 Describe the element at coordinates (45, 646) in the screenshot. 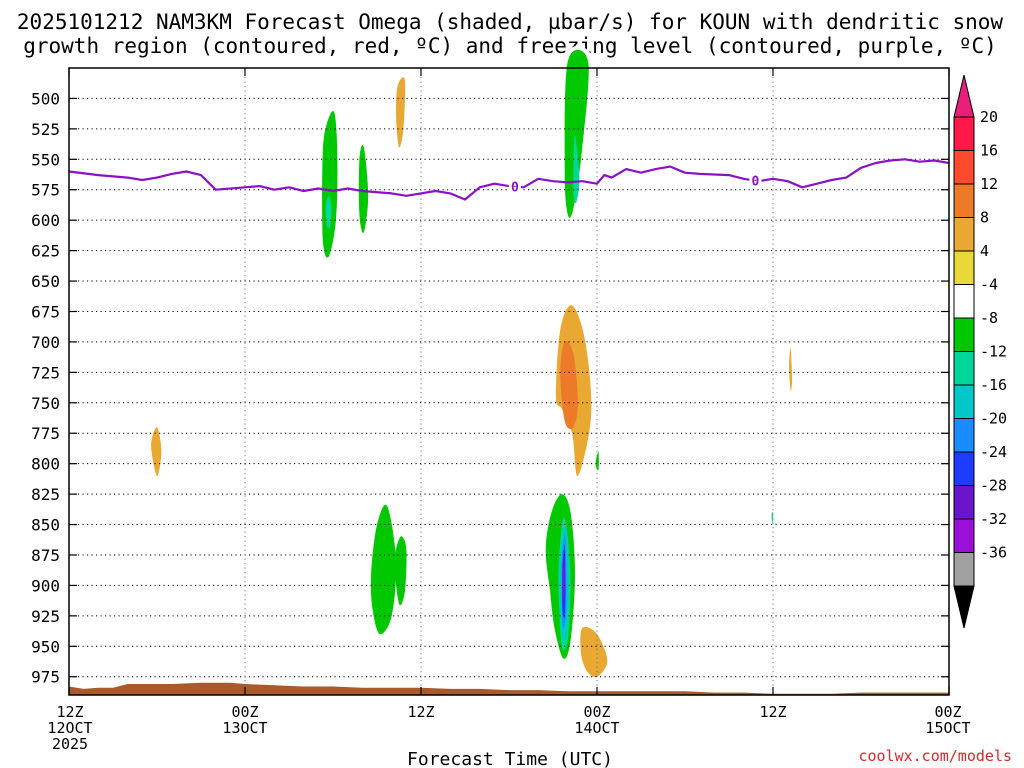

I see `y-tick-label: 950` at that location.